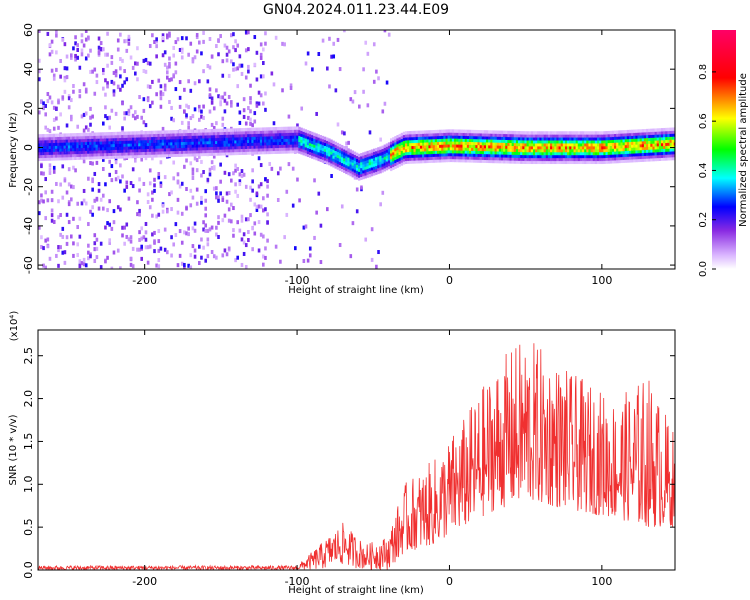 The height and width of the screenshot is (600, 750). What do you see at coordinates (28, 69) in the screenshot?
I see `spectrogram-y-tick-label: 40` at bounding box center [28, 69].